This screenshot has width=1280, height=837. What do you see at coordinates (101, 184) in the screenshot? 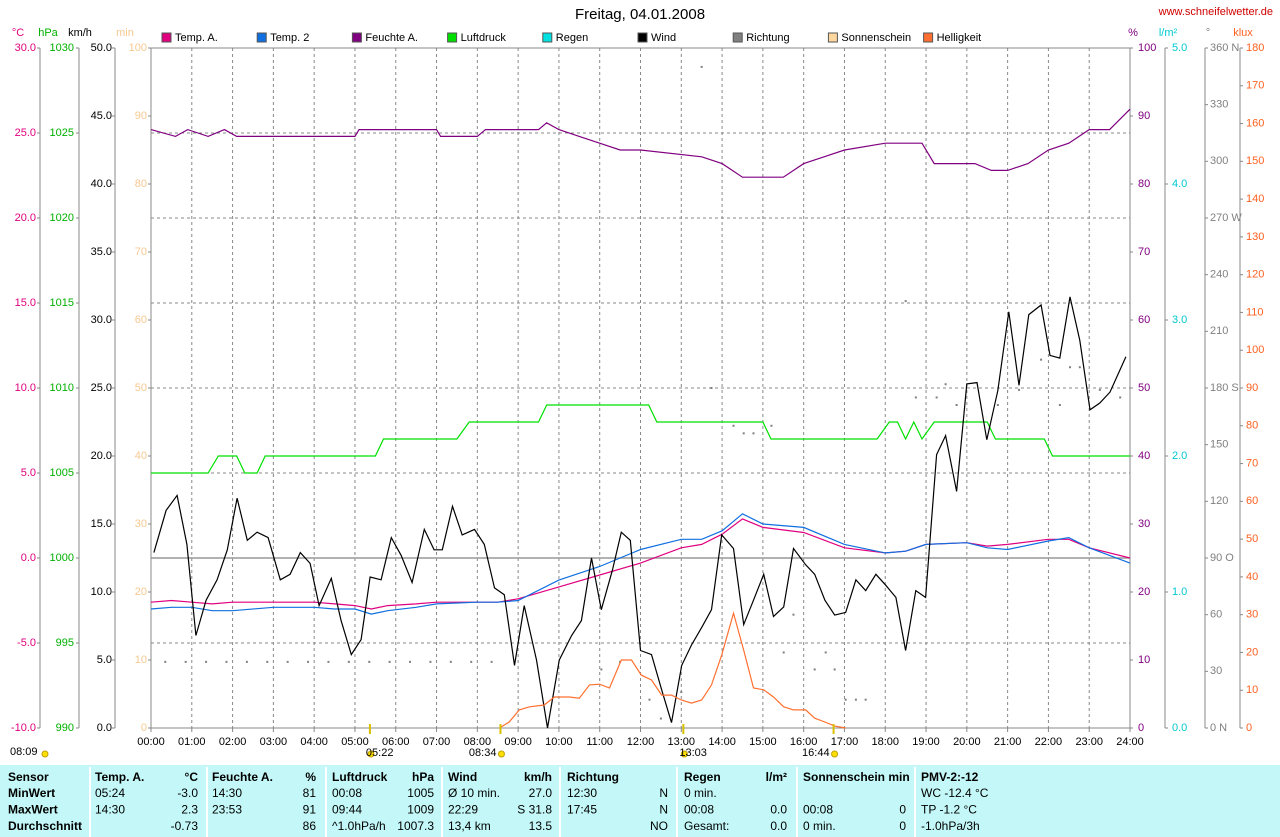
I see `y-tick-label: 40.0` at bounding box center [101, 184].